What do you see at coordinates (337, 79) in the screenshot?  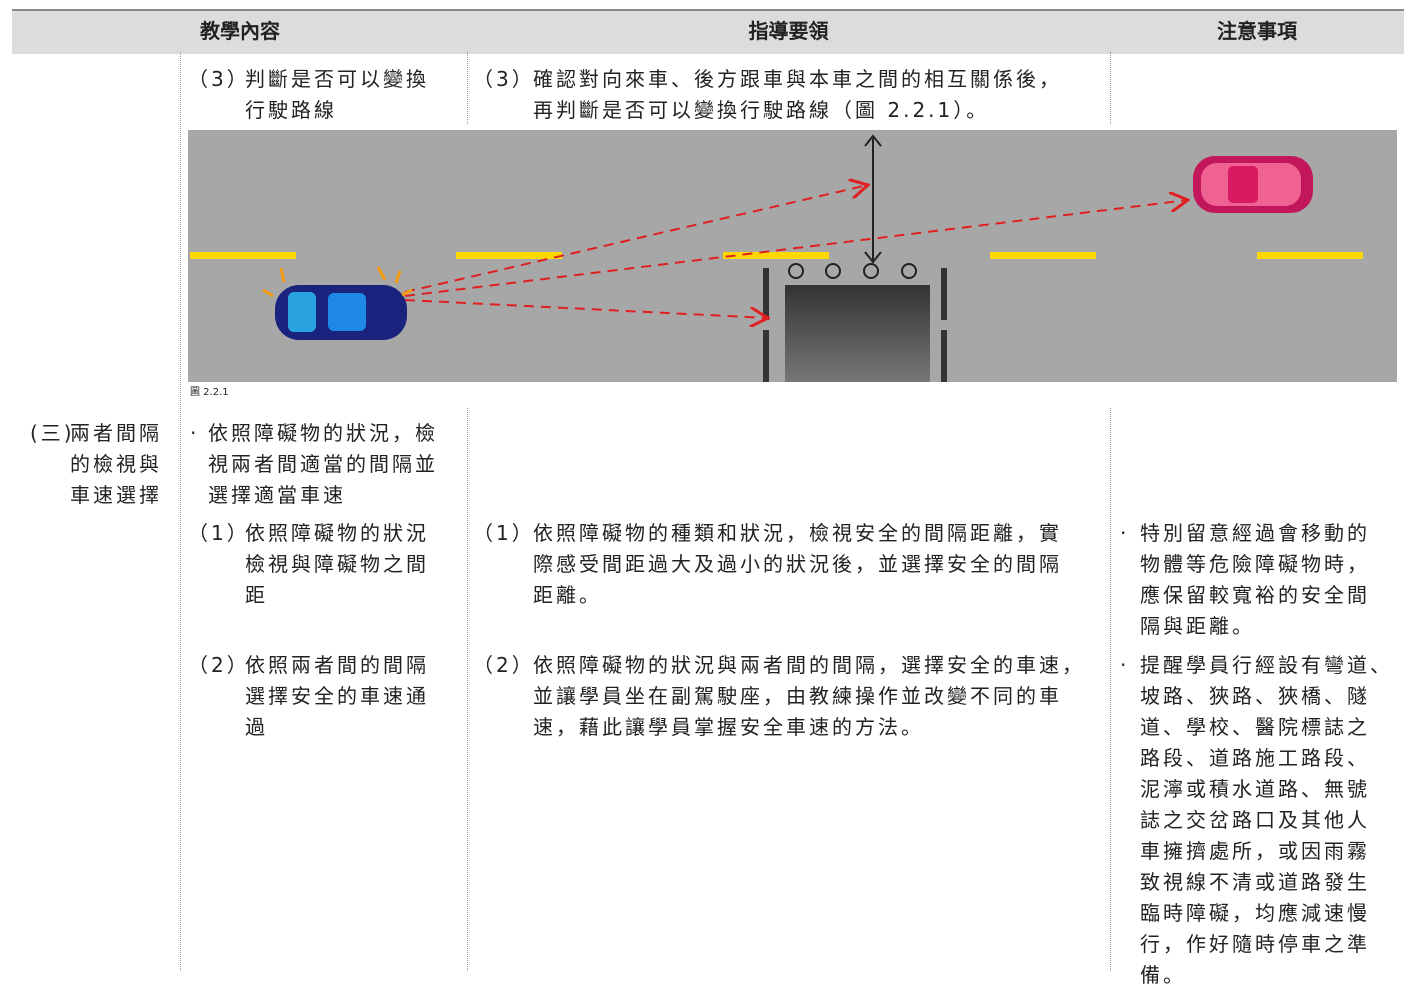 I see `content-text: 判斷是否可以變換` at bounding box center [337, 79].